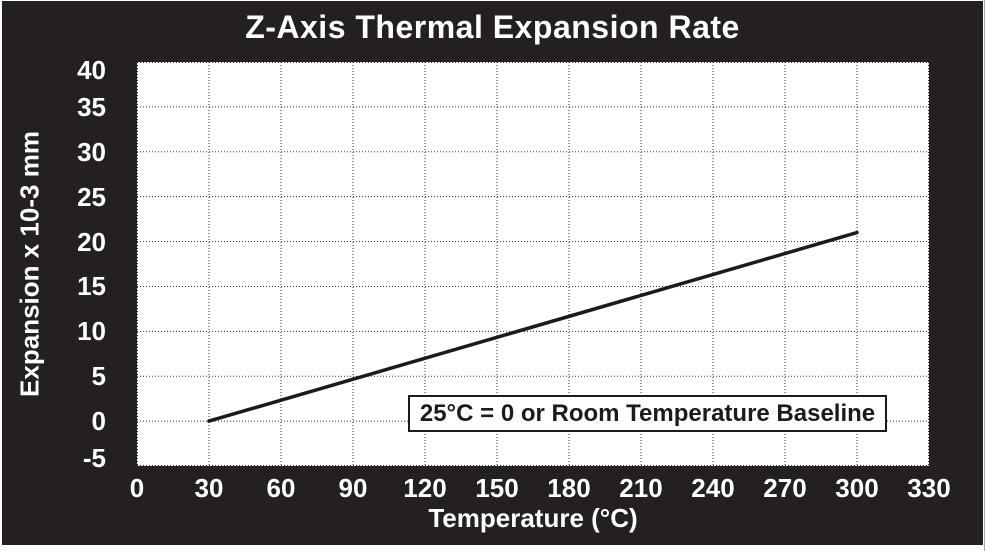 This screenshot has height=551, width=989. I want to click on x-tick-label: 0, so click(137, 488).